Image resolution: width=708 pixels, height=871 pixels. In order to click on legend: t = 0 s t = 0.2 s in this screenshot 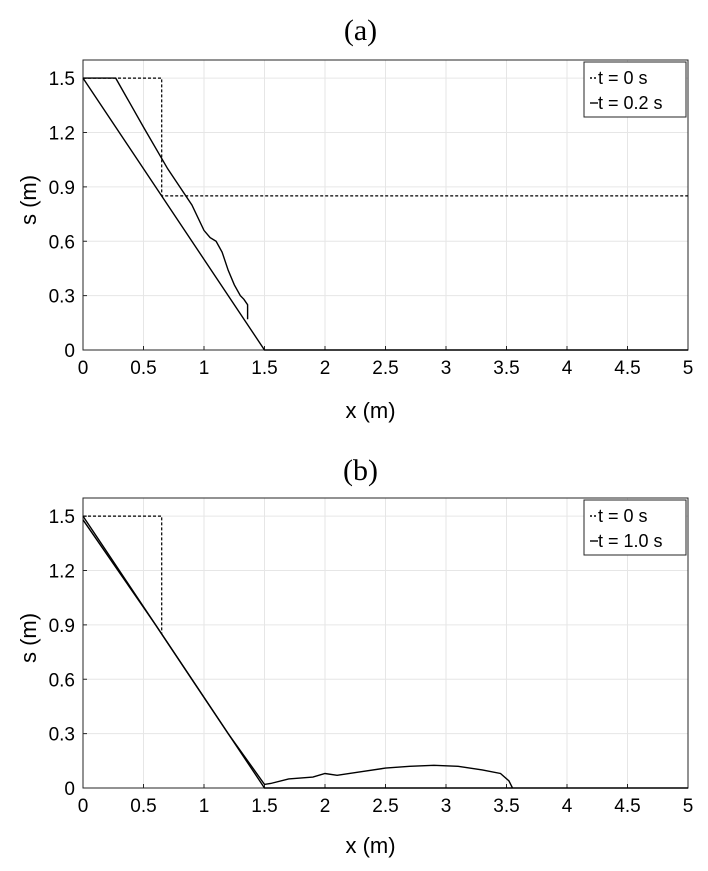, I will do `click(635, 89)`.